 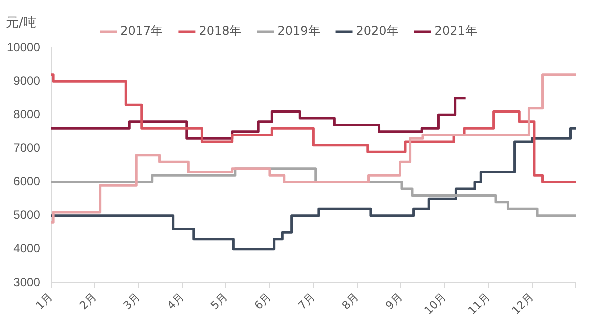 What do you see at coordinates (27, 148) in the screenshot?
I see `y-tick-label: 7000` at bounding box center [27, 148].